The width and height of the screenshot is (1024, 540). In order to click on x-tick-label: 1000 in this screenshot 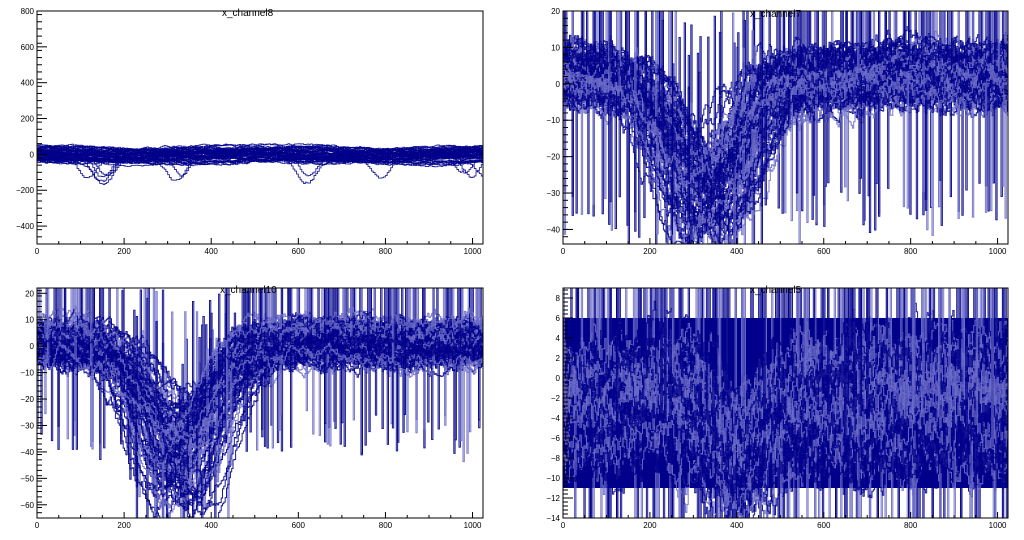, I will do `click(998, 525)`.